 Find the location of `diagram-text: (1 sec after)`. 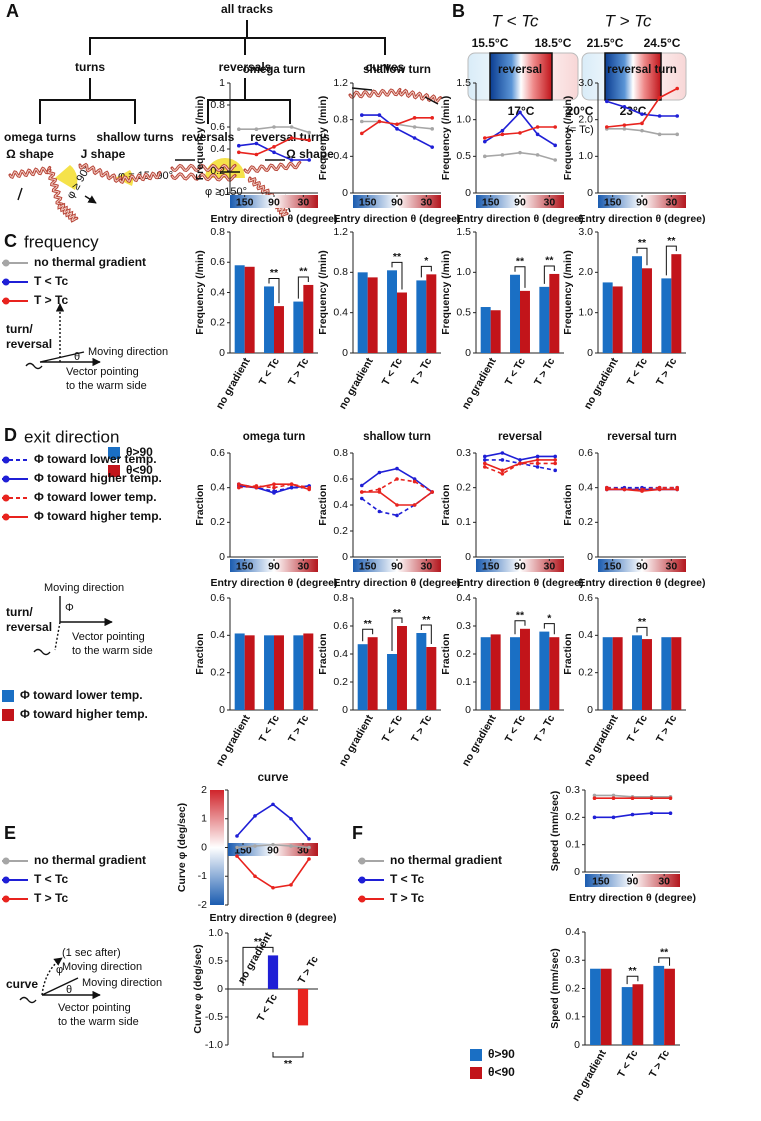

diagram-text: (1 sec after) is located at coordinates (91, 953).